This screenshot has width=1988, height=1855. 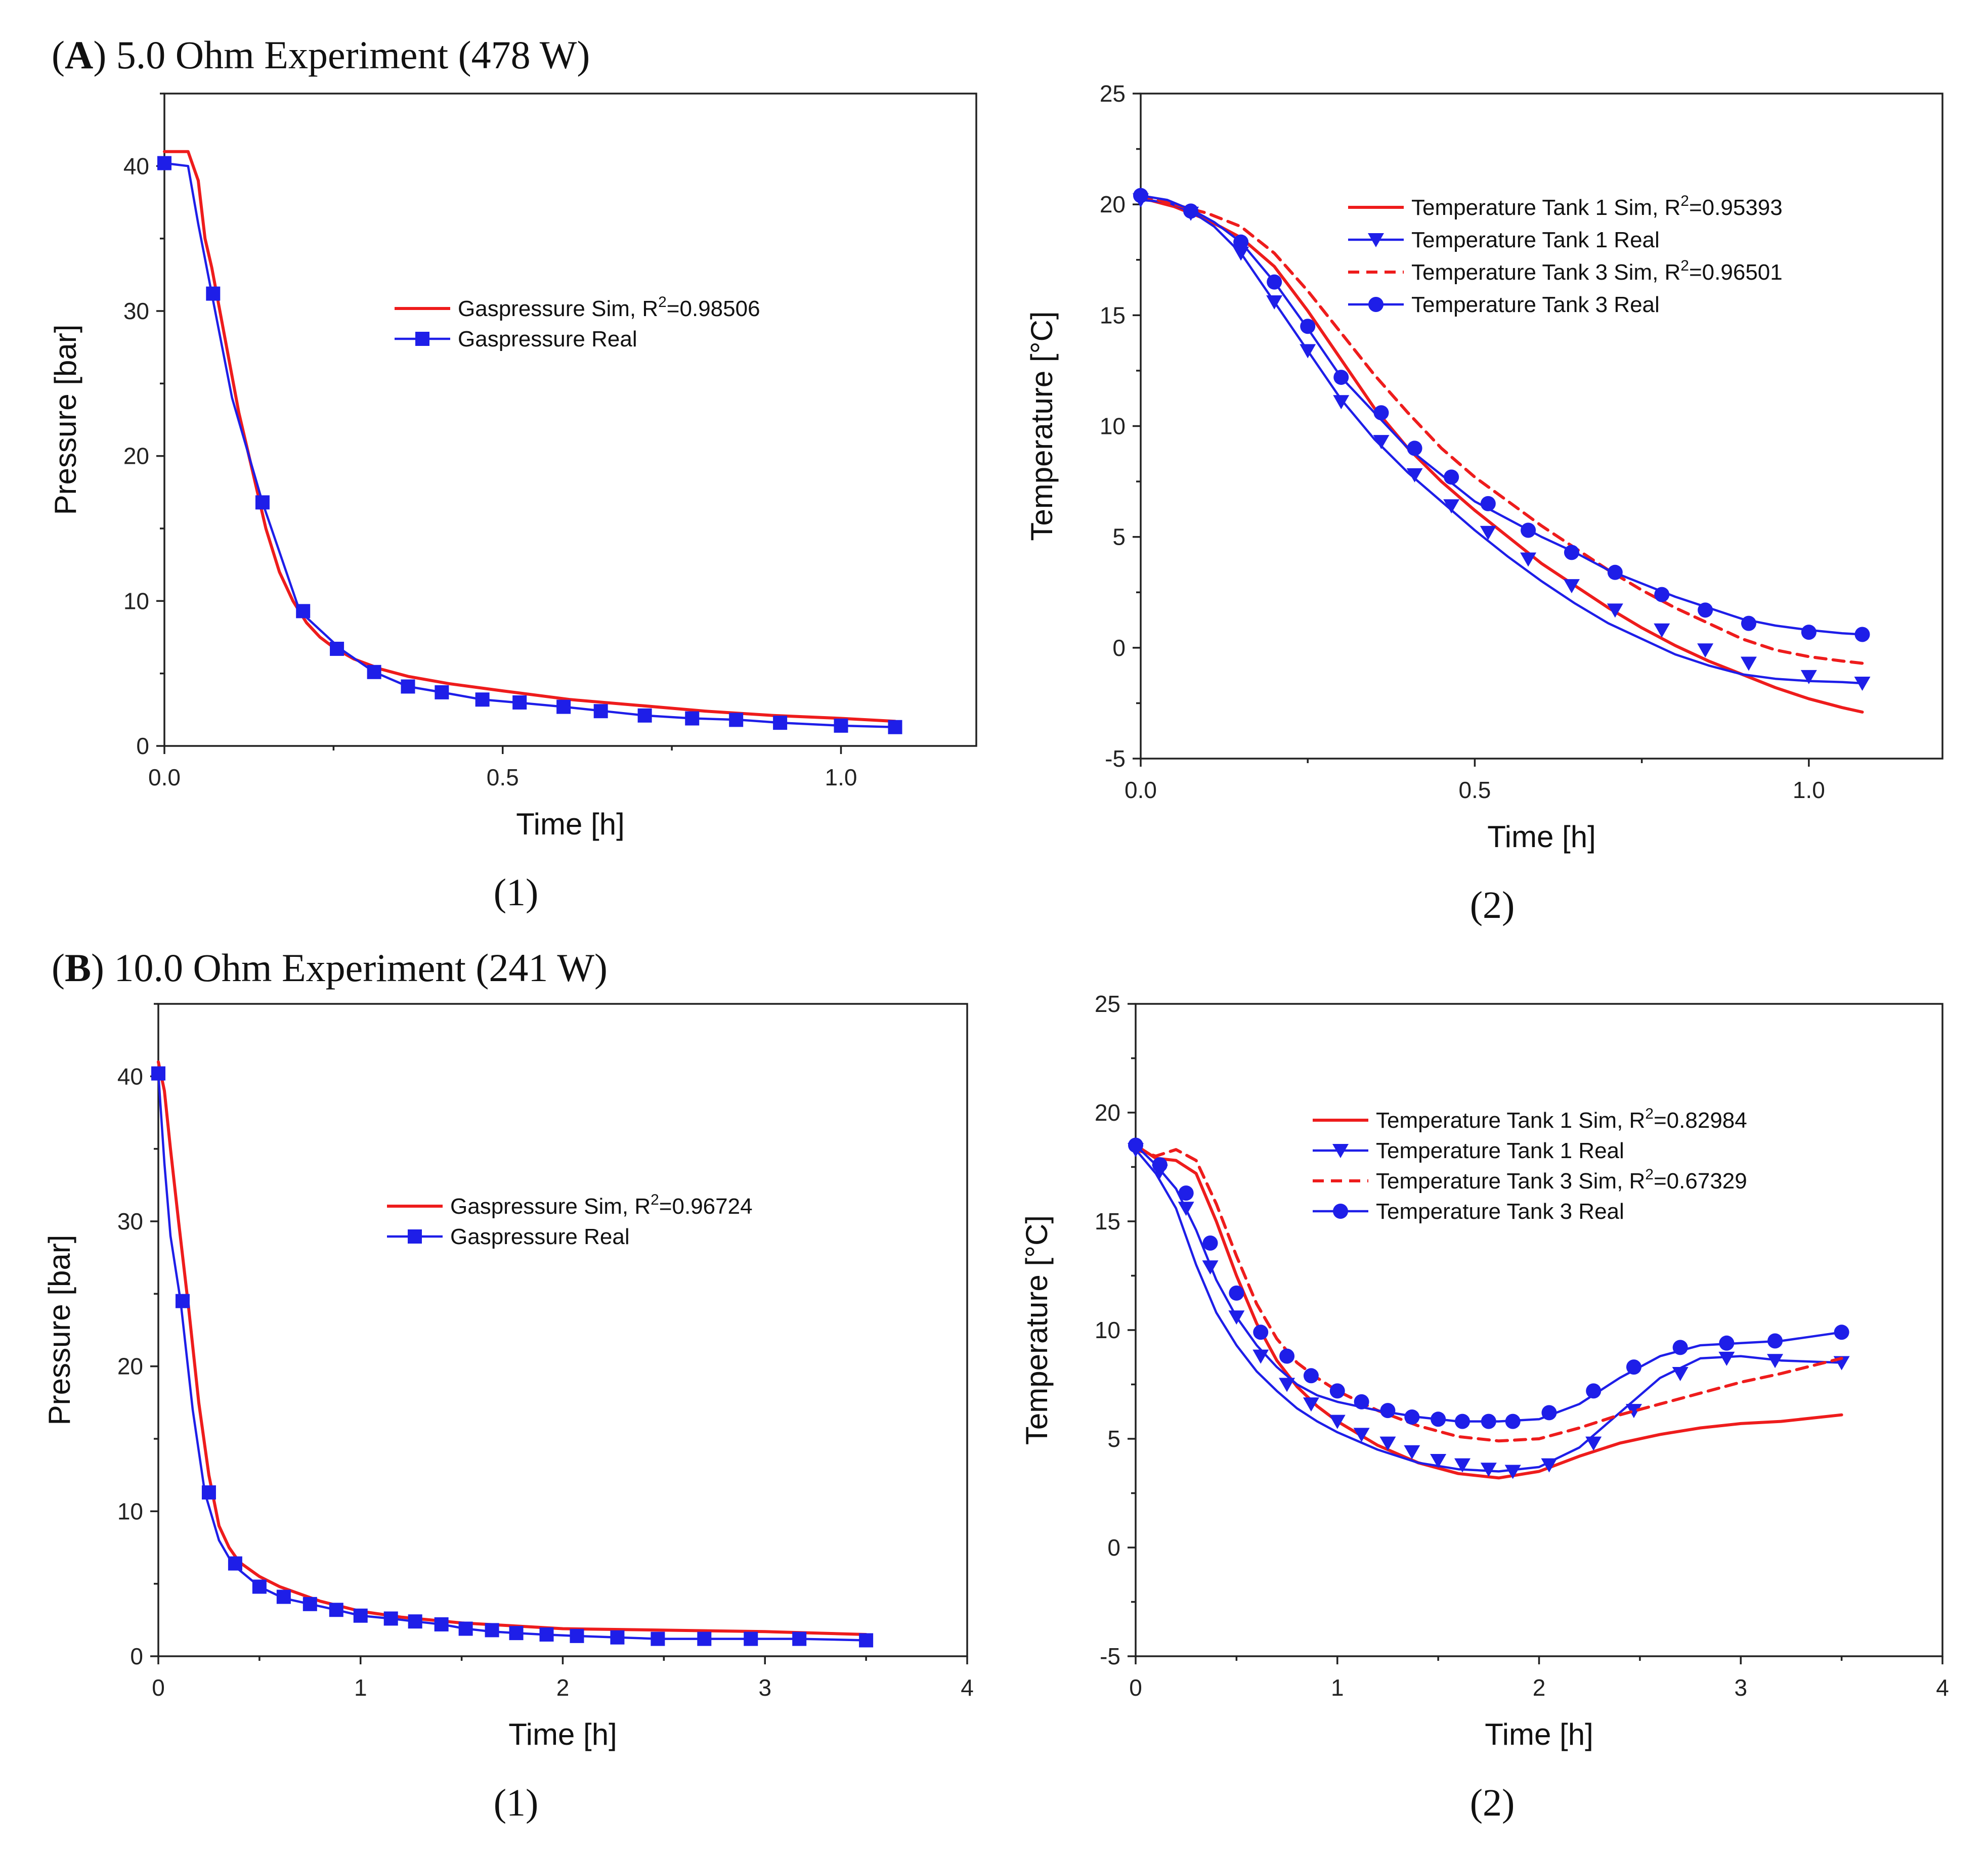 I want to click on section-a-caption: ) 5.0 Ohm Experiment (478 W), so click(x=341, y=55).